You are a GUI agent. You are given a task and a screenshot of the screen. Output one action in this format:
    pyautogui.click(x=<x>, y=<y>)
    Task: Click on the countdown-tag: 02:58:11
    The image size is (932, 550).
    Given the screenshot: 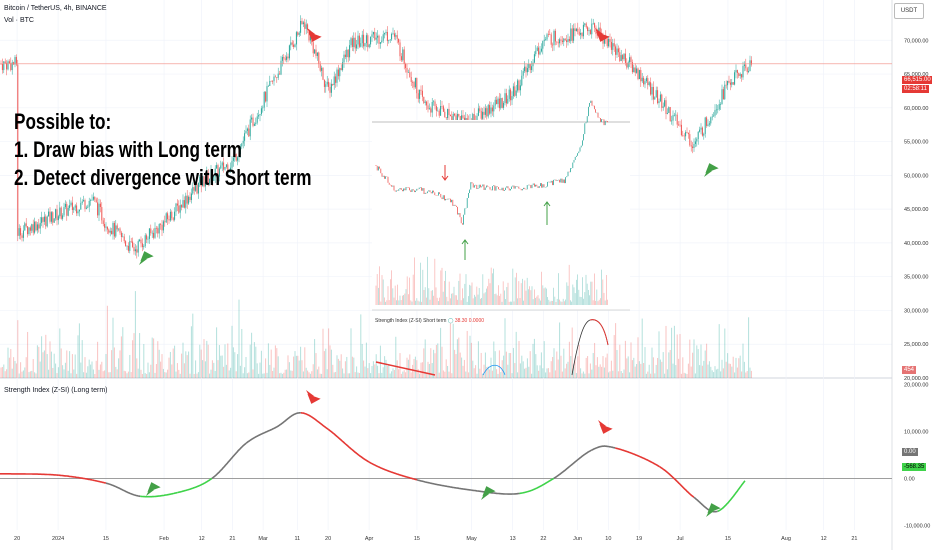 What is the action you would take?
    pyautogui.click(x=915, y=89)
    